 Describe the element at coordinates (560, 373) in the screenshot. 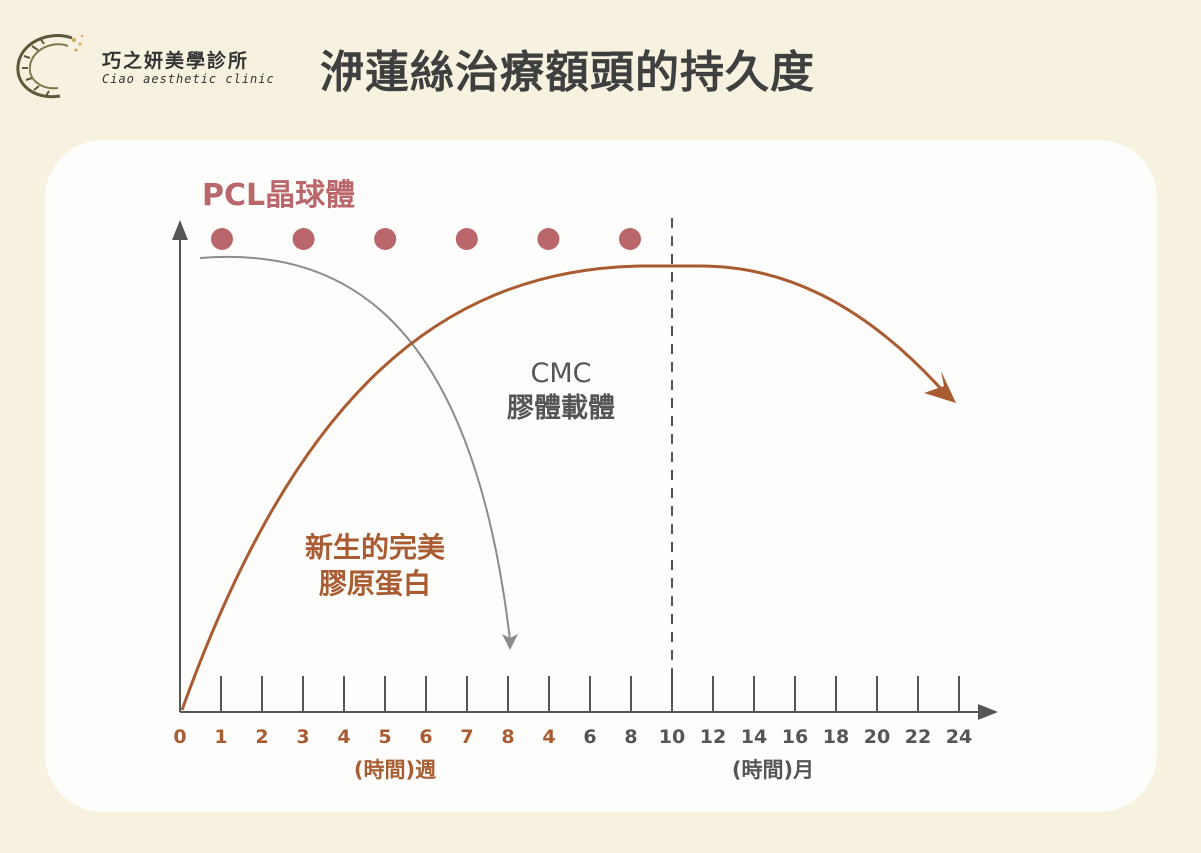

I see `cmc-label-line1: CMC` at that location.